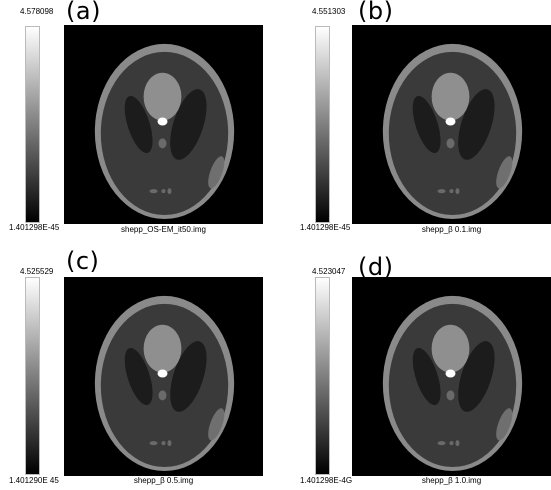 This screenshot has height=490, width=551. What do you see at coordinates (34, 480) in the screenshot?
I see `colorbar-min-label: 1.401290E 45` at bounding box center [34, 480].